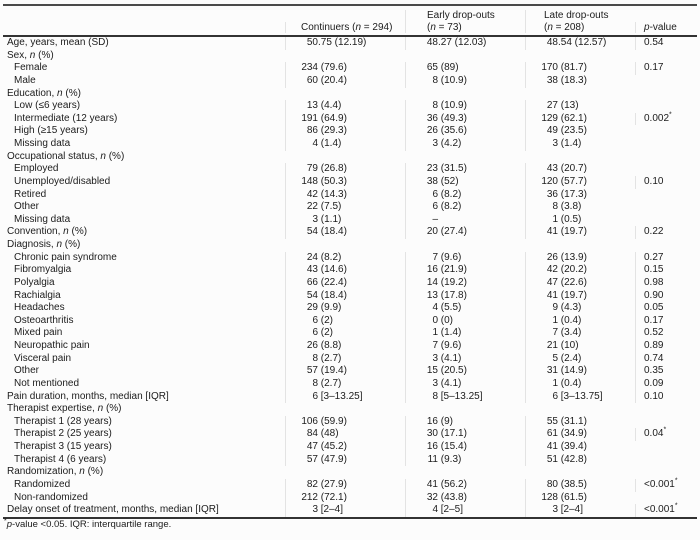 Image resolution: width=700 pixels, height=540 pixels. I want to click on cell-early-dropouts: 8 [5–13.25], so click(465, 397).